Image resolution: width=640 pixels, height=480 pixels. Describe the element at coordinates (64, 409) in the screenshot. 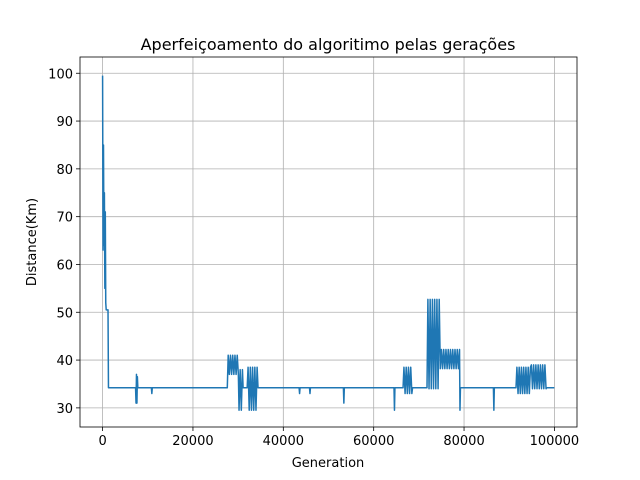

I see `y-tick-label: 30` at that location.